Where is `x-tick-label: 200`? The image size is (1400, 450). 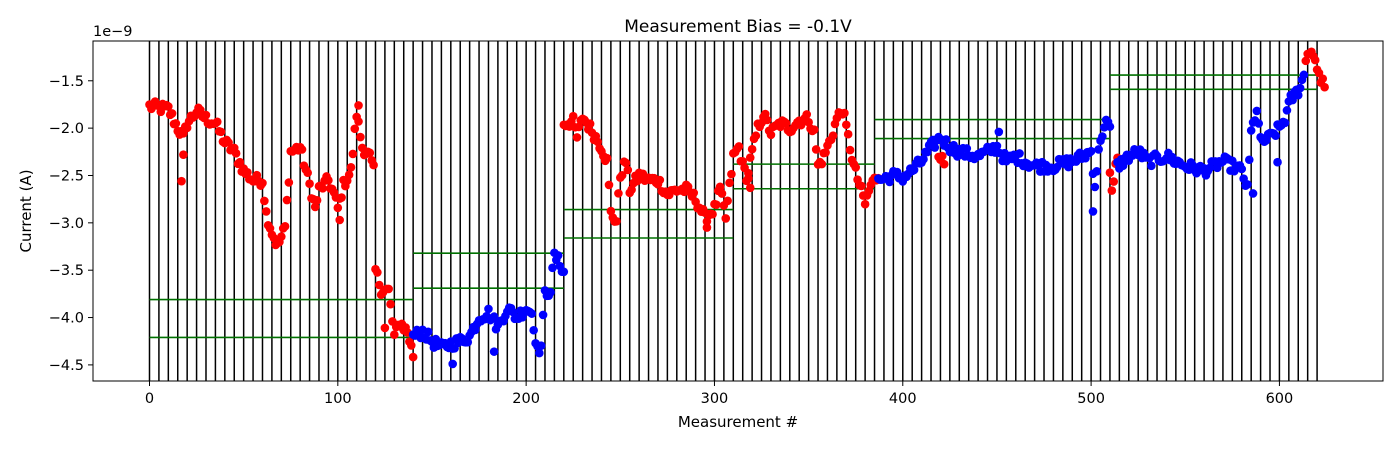 x-tick-label: 200 is located at coordinates (526, 399).